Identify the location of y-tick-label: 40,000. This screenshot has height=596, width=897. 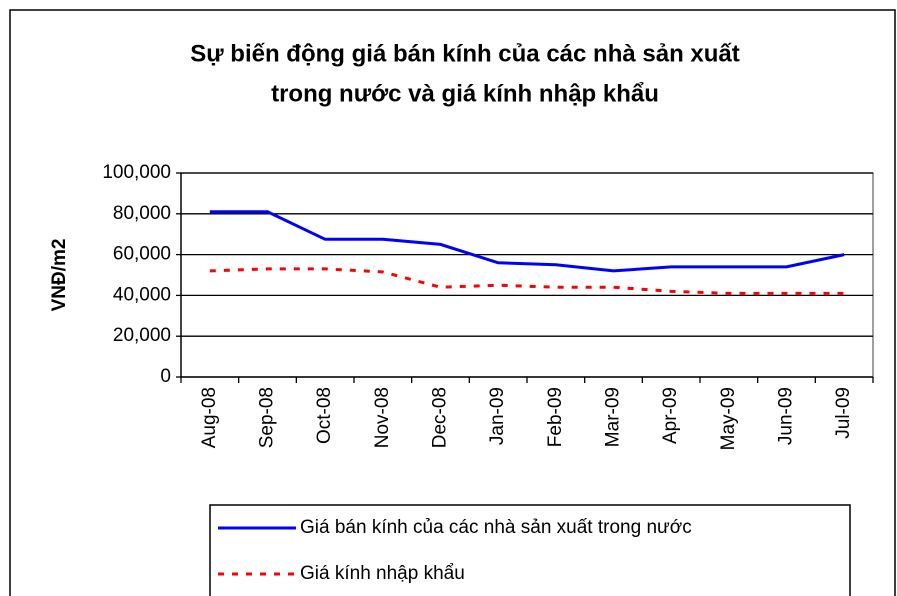
(142, 294).